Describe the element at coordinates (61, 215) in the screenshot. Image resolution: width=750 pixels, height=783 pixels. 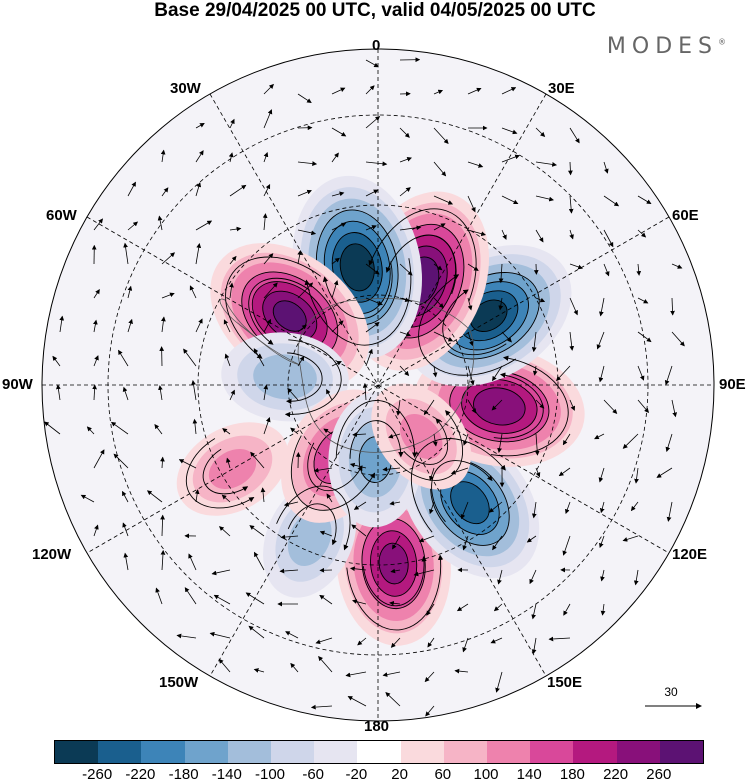
I see `lon-label-60w: 60W` at that location.